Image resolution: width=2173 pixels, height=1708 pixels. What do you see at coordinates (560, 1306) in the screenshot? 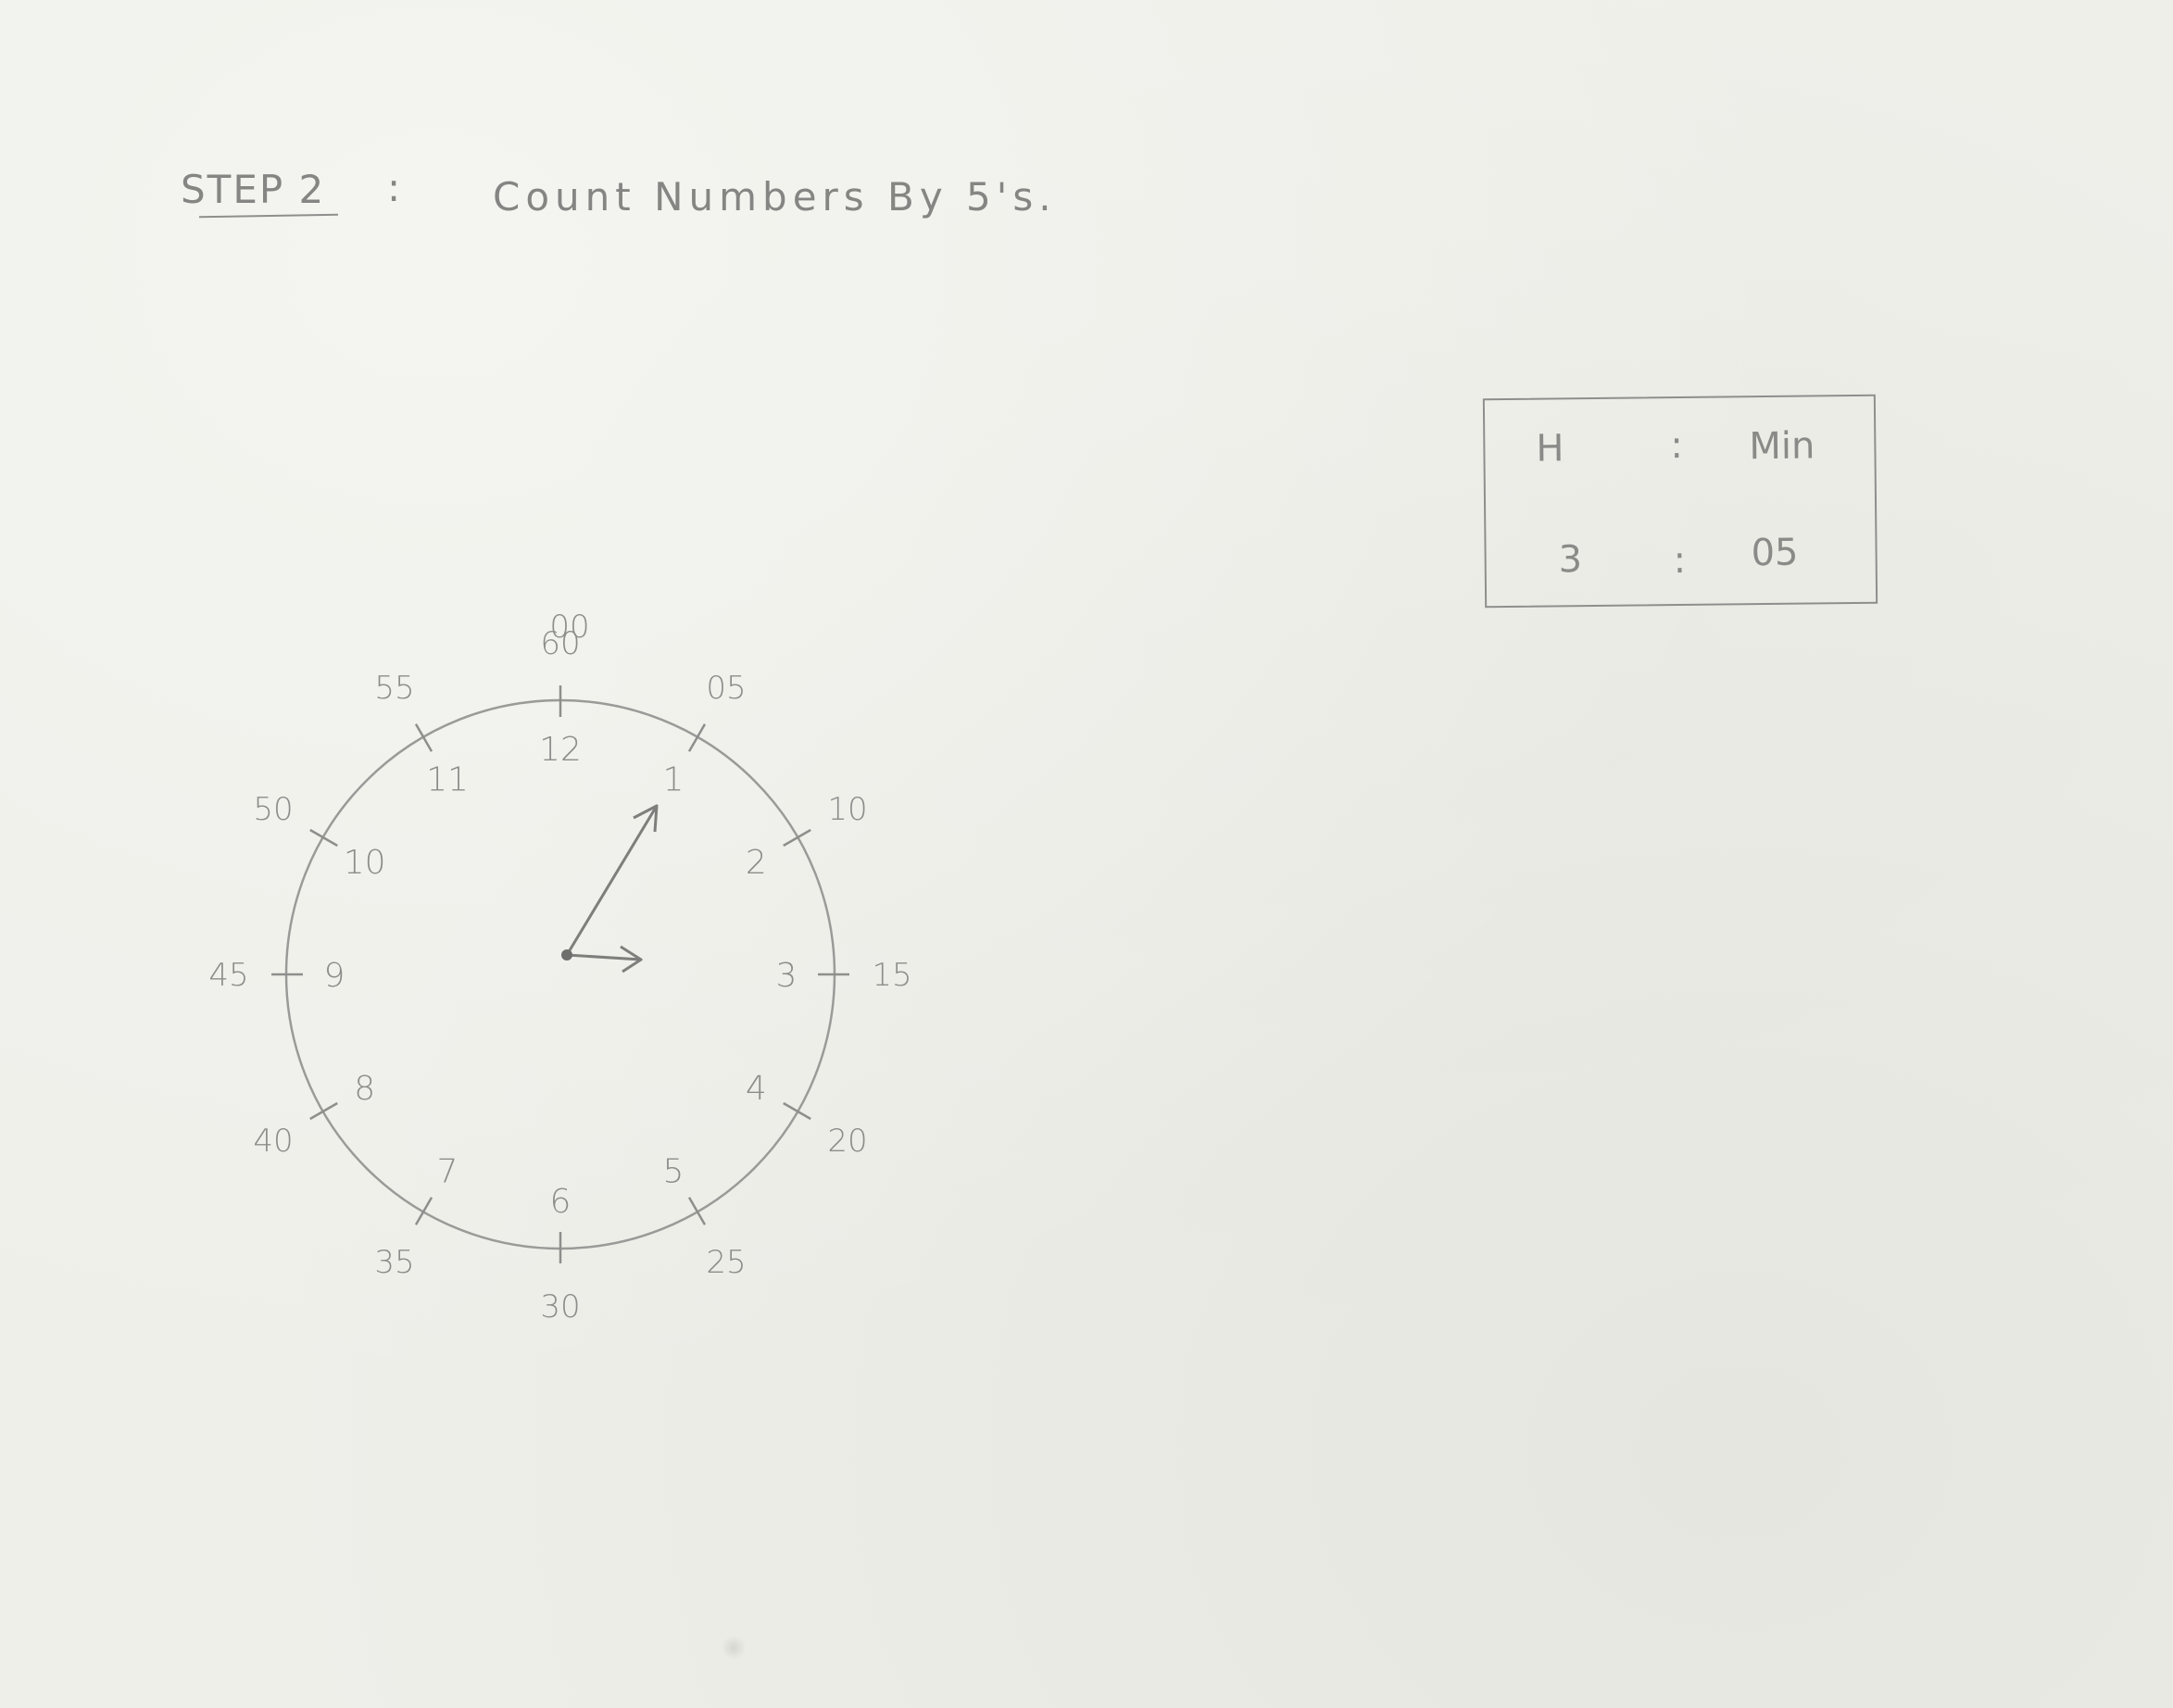
I see `clock-minute-label: 30` at bounding box center [560, 1306].